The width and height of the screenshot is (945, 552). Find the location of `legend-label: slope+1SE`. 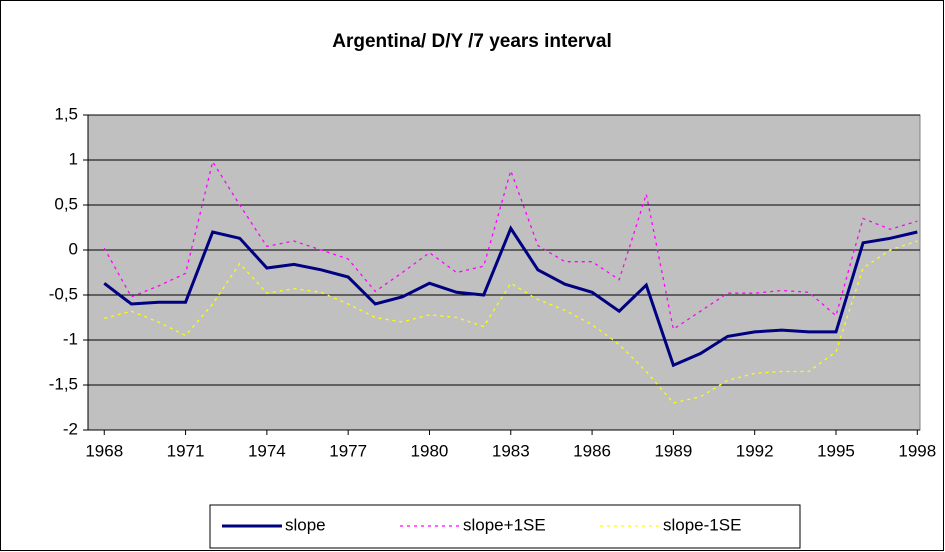

legend-label: slope+1SE is located at coordinates (504, 524).